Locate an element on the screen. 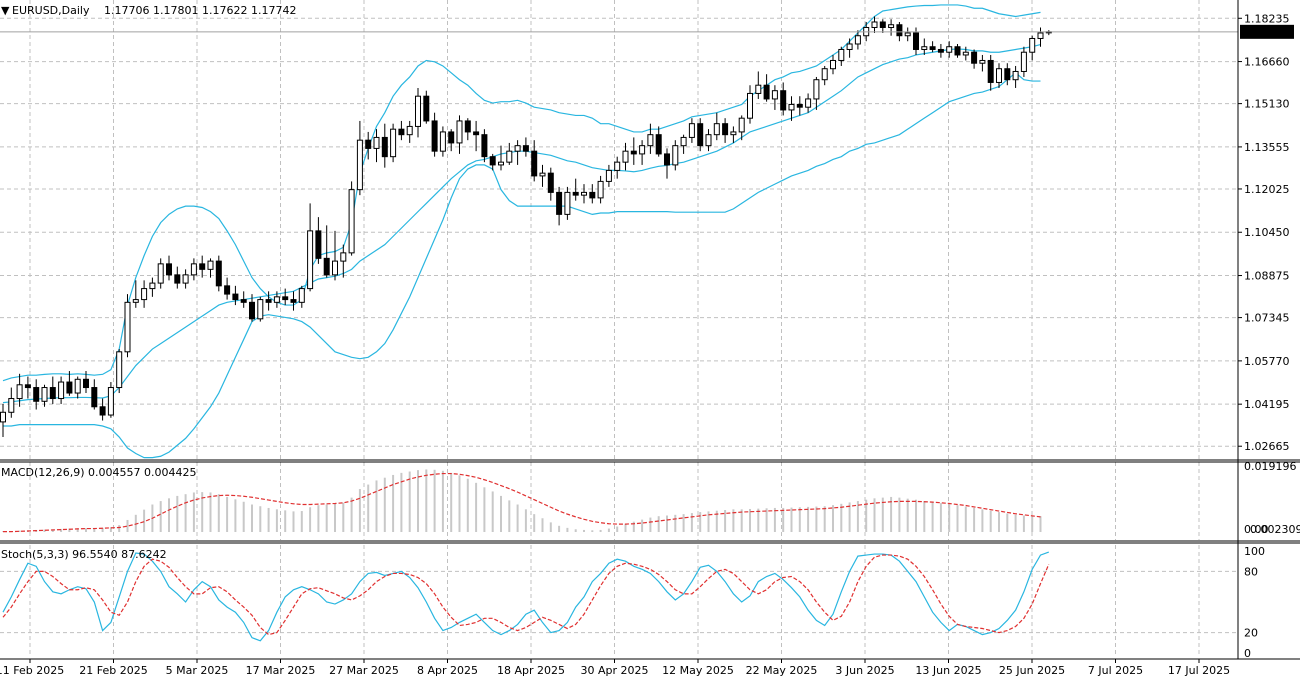 The height and width of the screenshot is (682, 1300). current-price-tag is located at coordinates (1267, 31).